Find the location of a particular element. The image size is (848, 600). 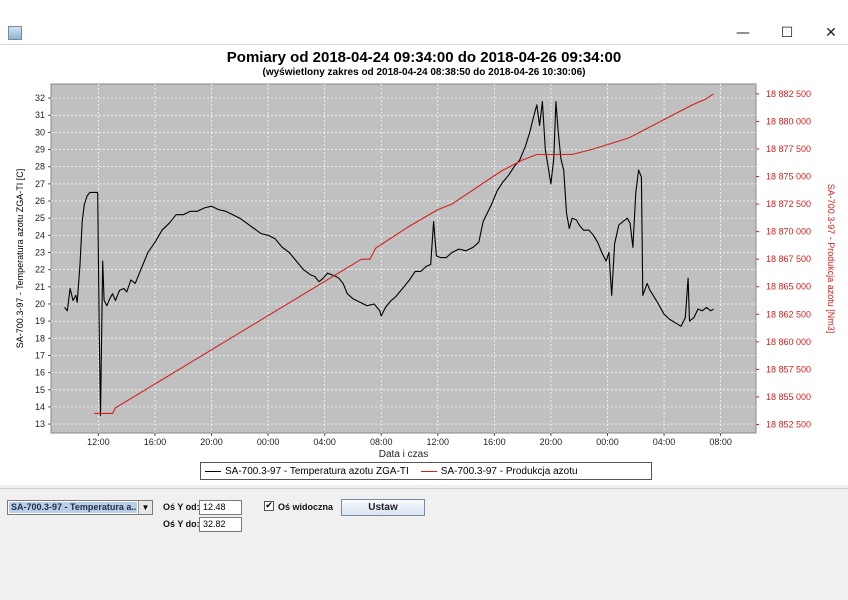

y-from-label: Oś Y od: is located at coordinates (181, 507).